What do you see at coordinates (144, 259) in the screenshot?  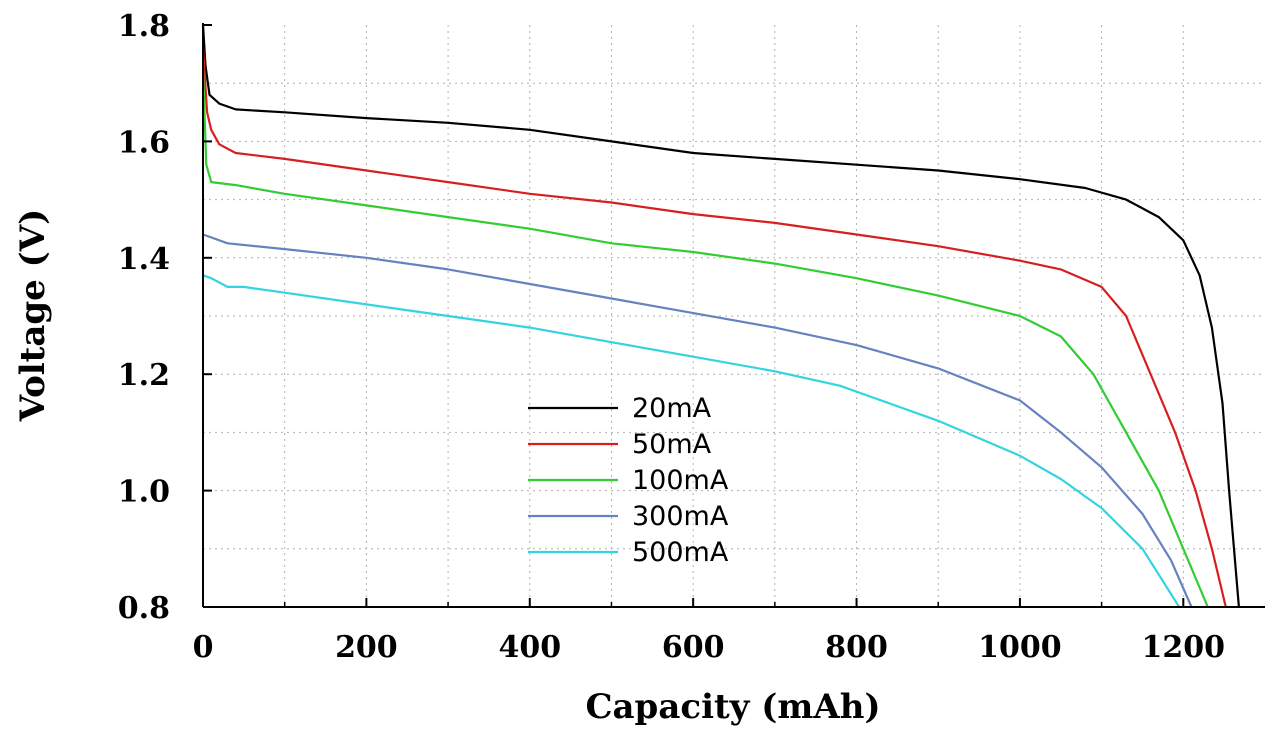 I see `y-tick-label: 1.4` at bounding box center [144, 259].